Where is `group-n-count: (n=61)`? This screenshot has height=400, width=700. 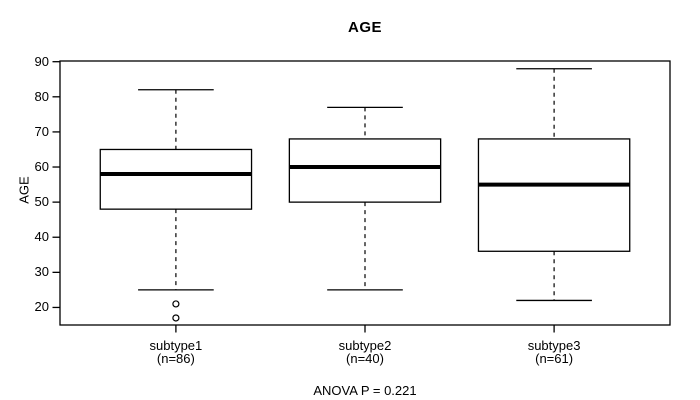 group-n-count: (n=61) is located at coordinates (554, 358).